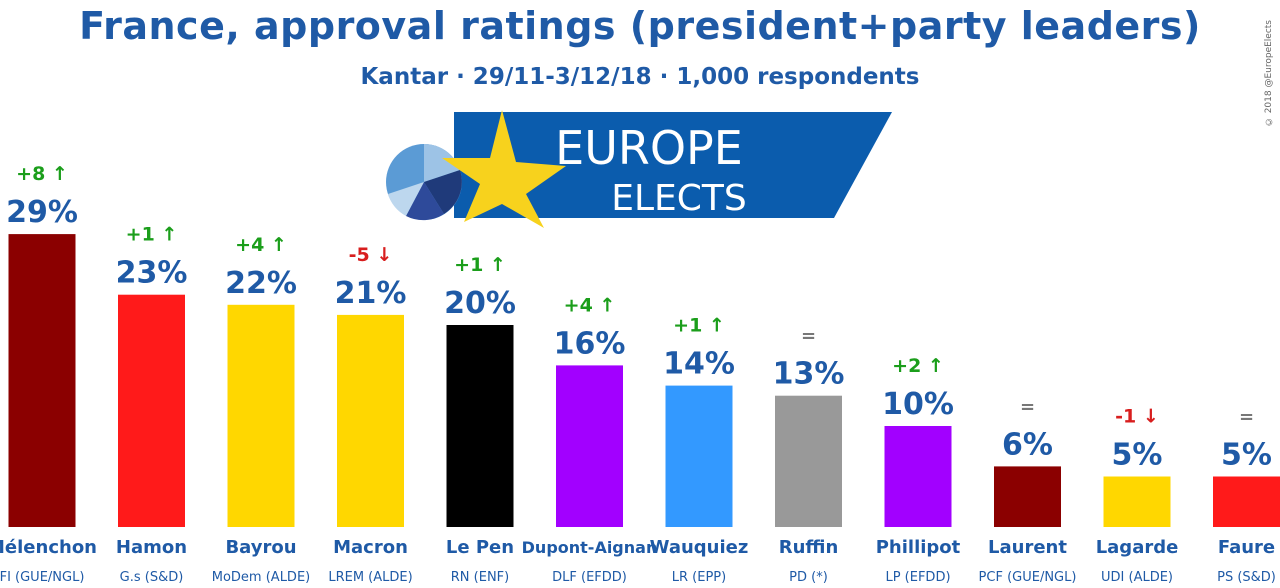 This screenshot has width=1280, height=588. Describe the element at coordinates (808, 577) in the screenshot. I see `party-label-8: PD (*)` at that location.